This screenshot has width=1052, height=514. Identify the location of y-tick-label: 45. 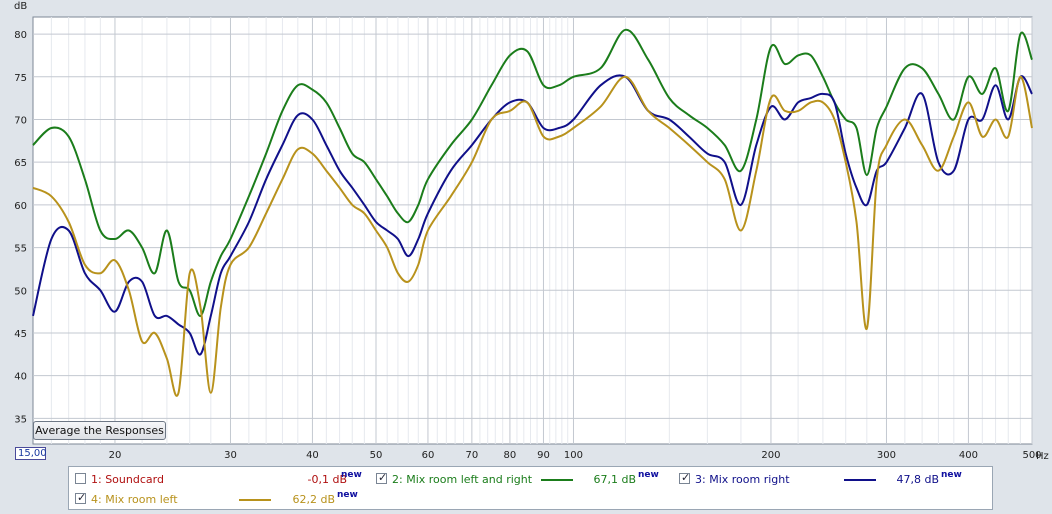
(20, 334).